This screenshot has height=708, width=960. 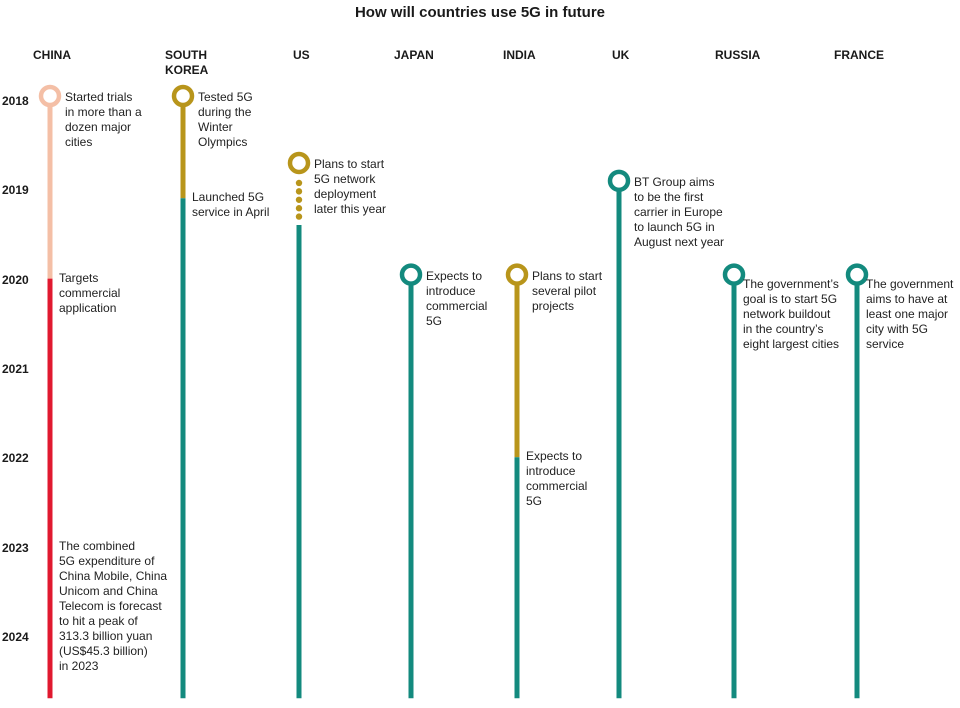 What do you see at coordinates (15, 190) in the screenshot?
I see `year-label-2019: 2019` at bounding box center [15, 190].